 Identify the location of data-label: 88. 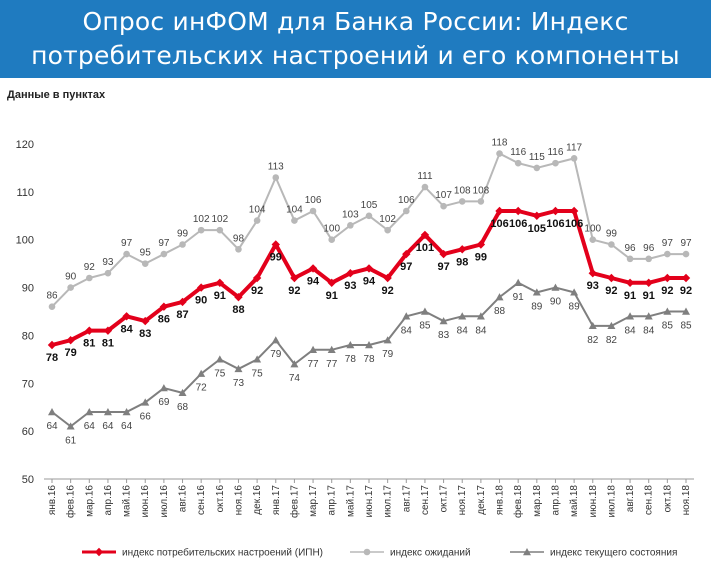
(238, 310).